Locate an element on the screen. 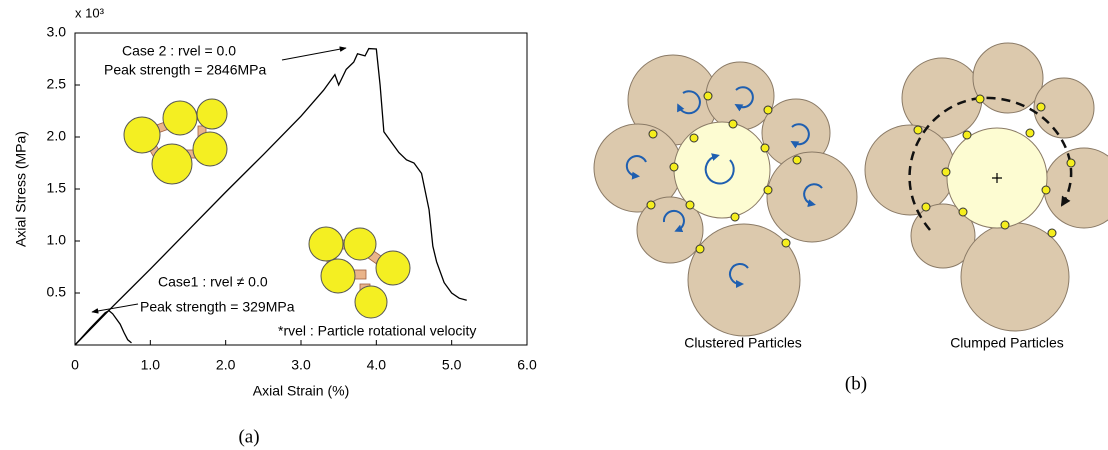 Image resolution: width=1108 pixels, height=450 pixels. x-tick-label: 3.0 is located at coordinates (301, 365).